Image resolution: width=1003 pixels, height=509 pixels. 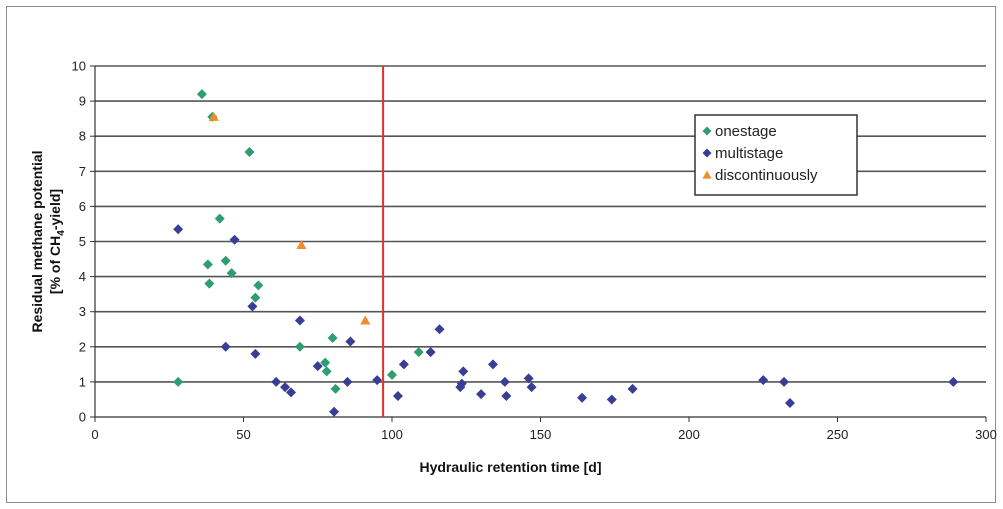 What do you see at coordinates (689, 434) in the screenshot?
I see `x-tick-label-200: 200` at bounding box center [689, 434].